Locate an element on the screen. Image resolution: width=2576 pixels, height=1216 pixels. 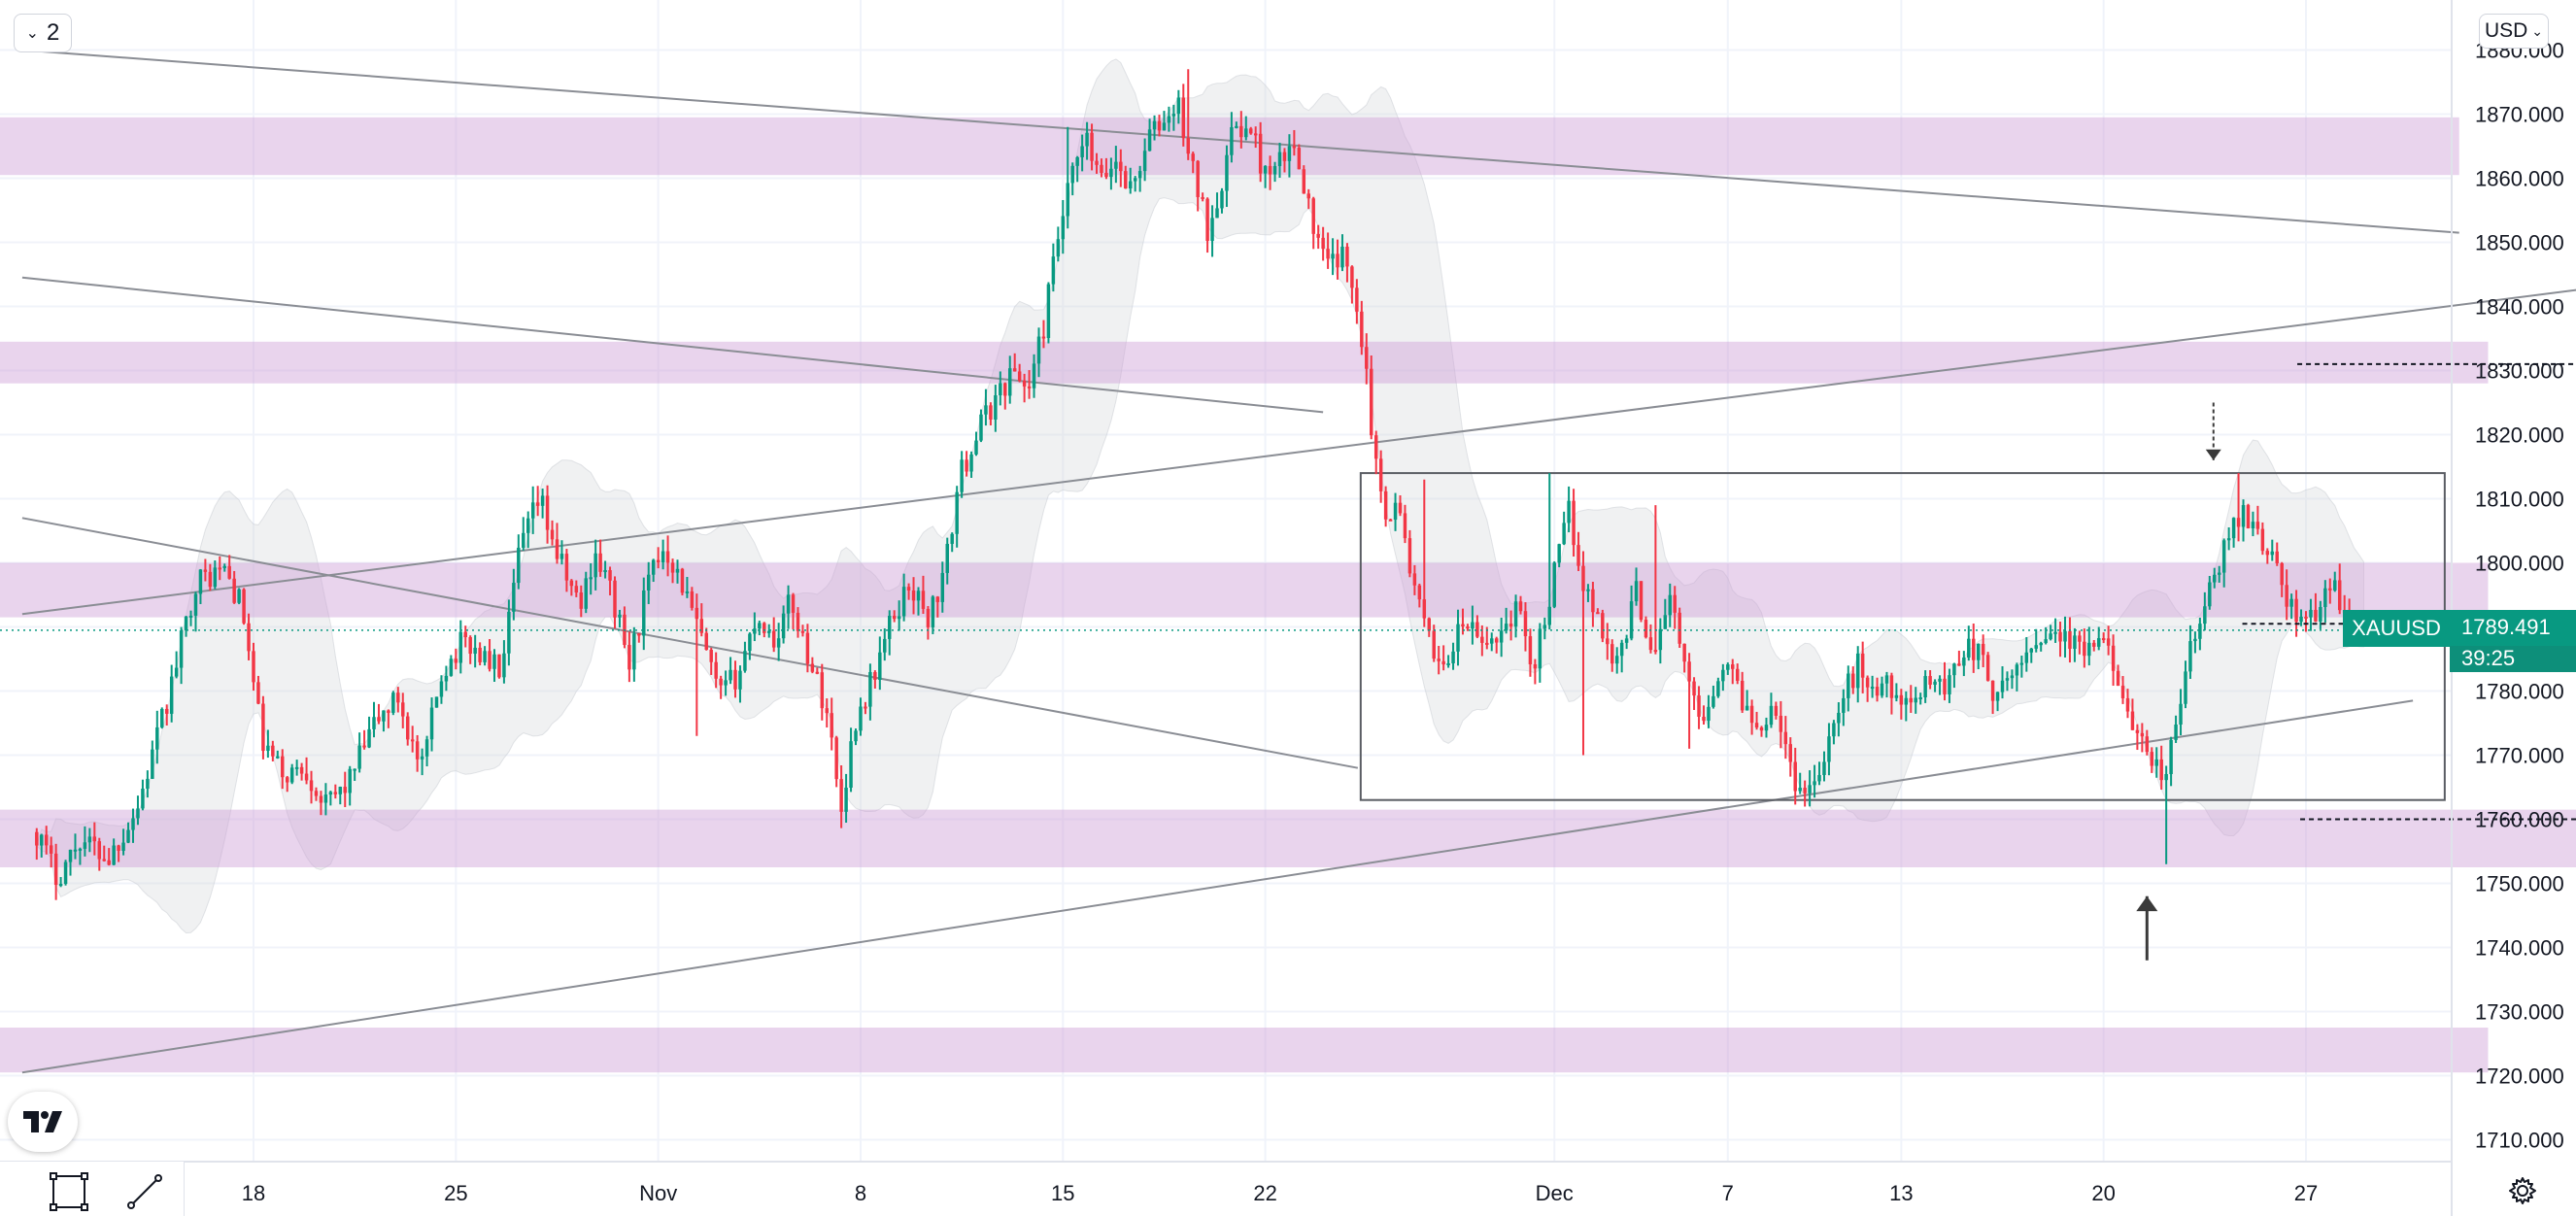
currency-selector: USD ⌄ is located at coordinates (2514, 31).